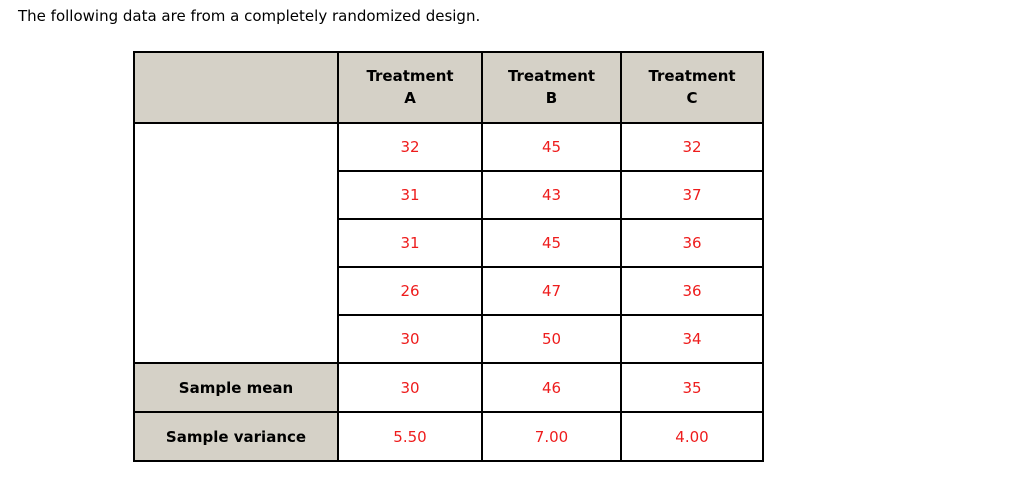 Image resolution: width=1024 pixels, height=497 pixels. What do you see at coordinates (410, 97) in the screenshot?
I see `col-header-line: A` at bounding box center [410, 97].